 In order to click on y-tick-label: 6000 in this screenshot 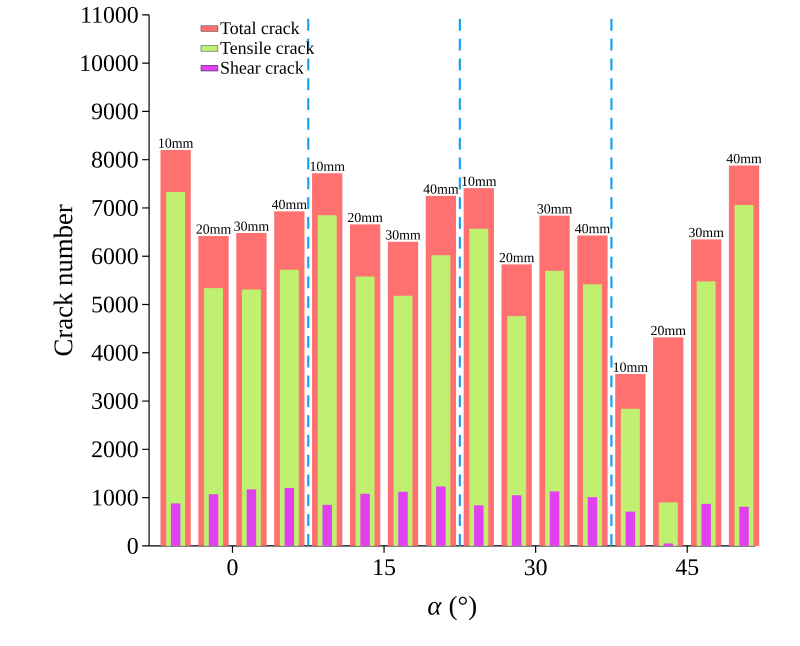, I will do `click(115, 256)`.